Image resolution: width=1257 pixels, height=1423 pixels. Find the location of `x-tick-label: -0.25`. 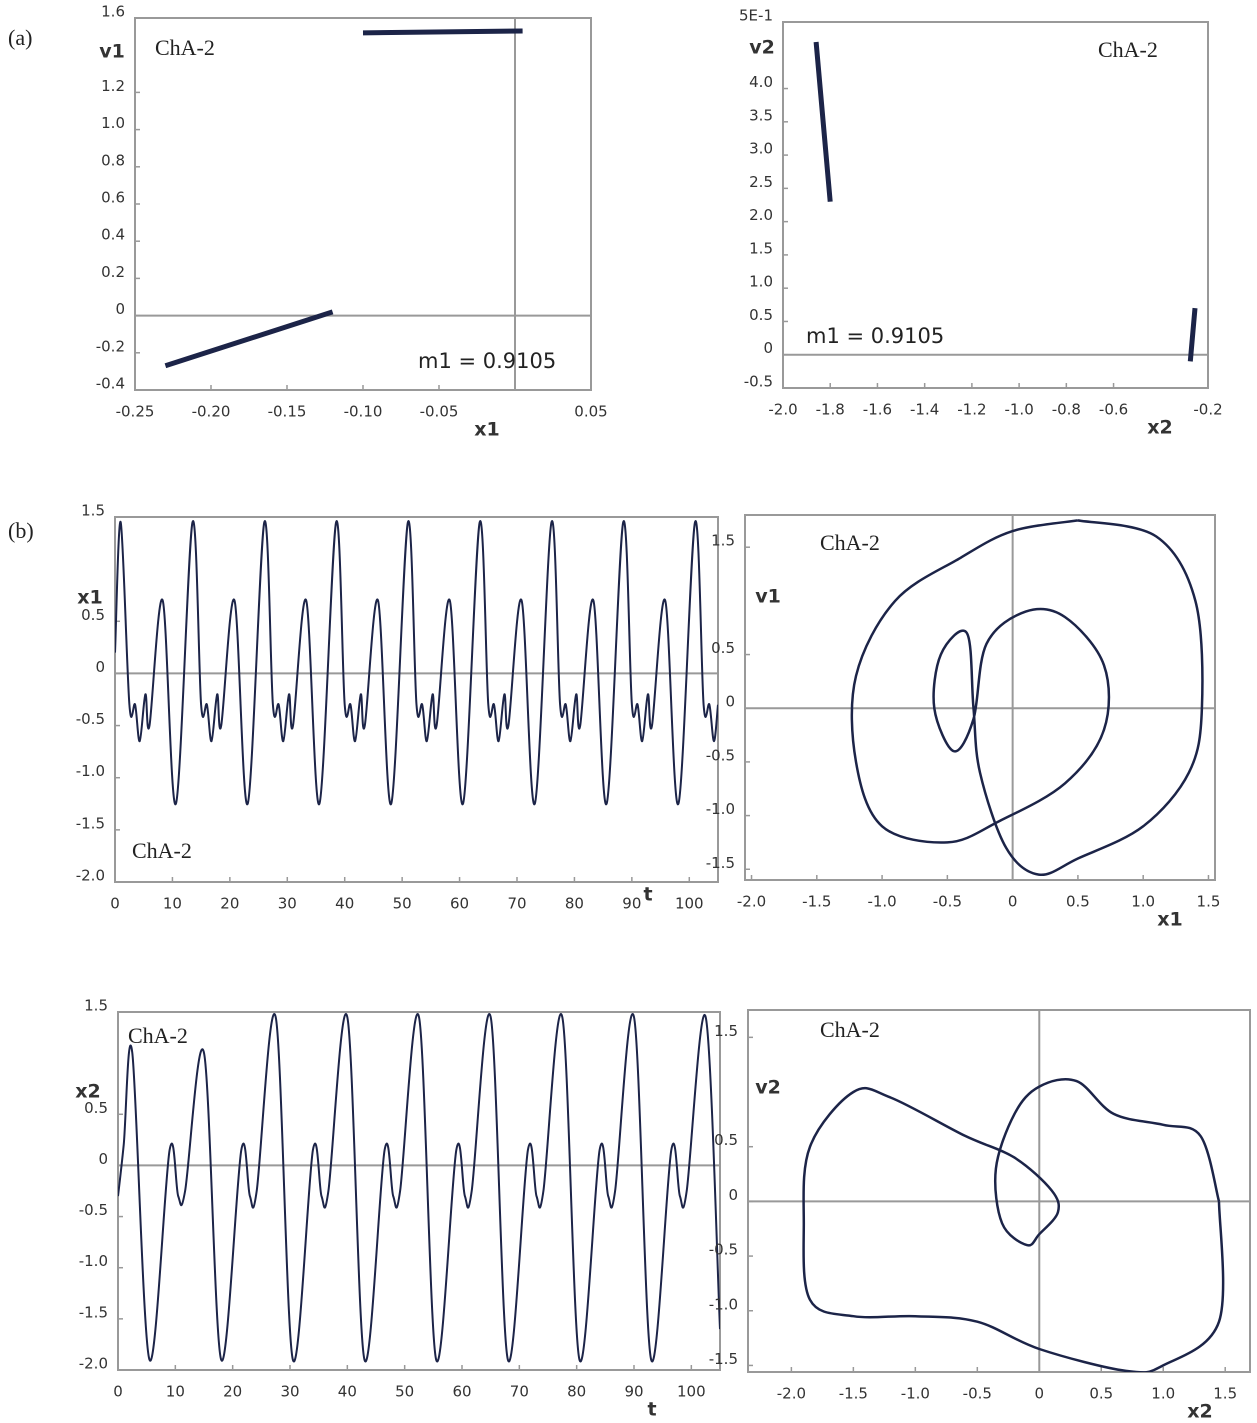

x-tick-label: -0.25 is located at coordinates (135, 412).